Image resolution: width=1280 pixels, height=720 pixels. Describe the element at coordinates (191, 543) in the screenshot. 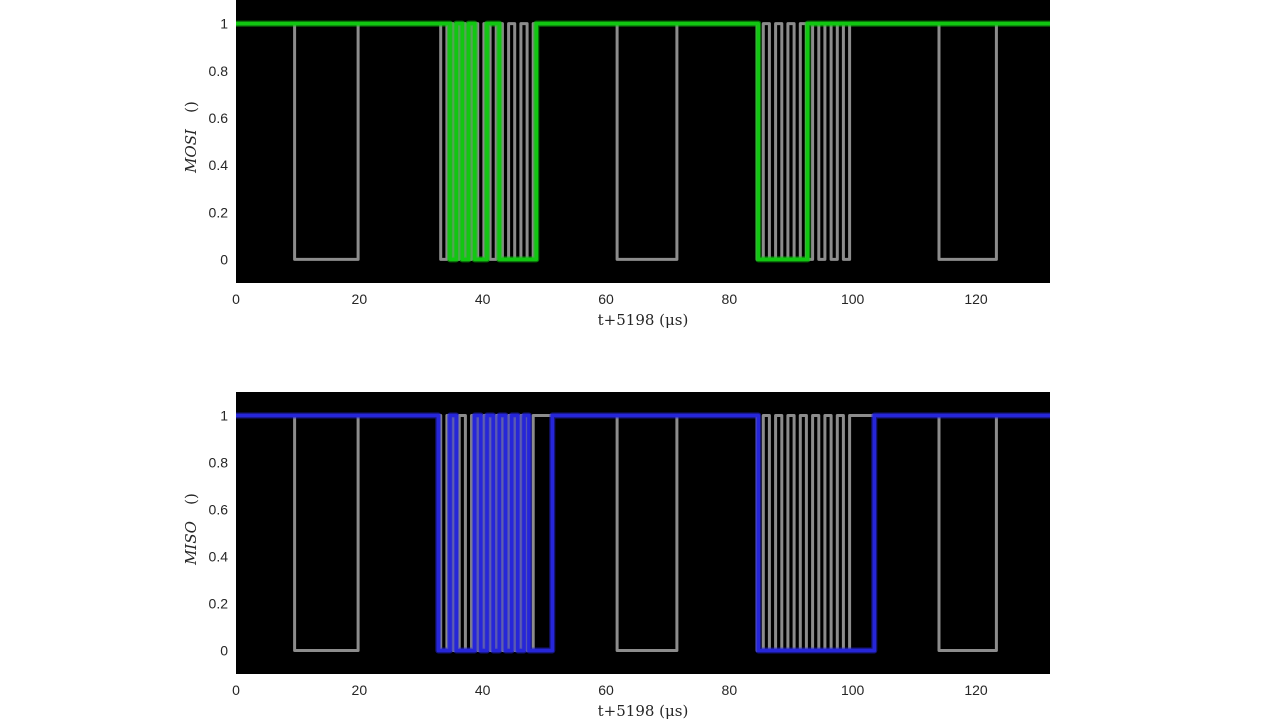

I see `y-axis-label: MISO` at that location.